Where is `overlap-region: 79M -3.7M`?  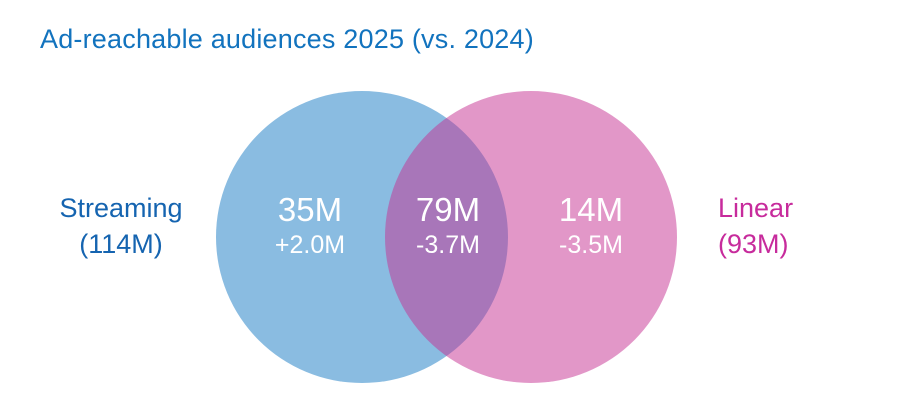
overlap-region: 79M -3.7M is located at coordinates (448, 225).